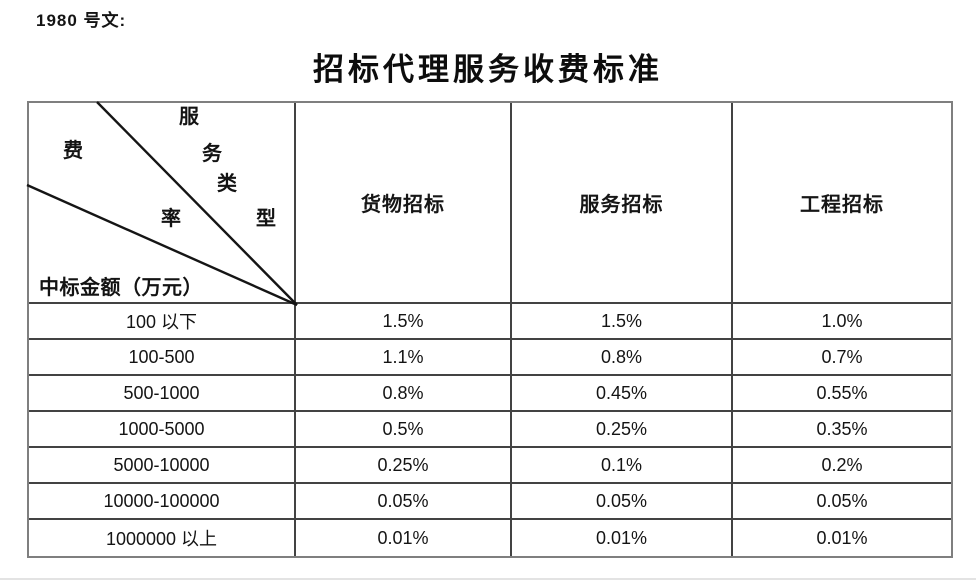 This screenshot has height=581, width=976. What do you see at coordinates (212, 154) in the screenshot?
I see `diagonal-label-type-char-2: 务` at bounding box center [212, 154].